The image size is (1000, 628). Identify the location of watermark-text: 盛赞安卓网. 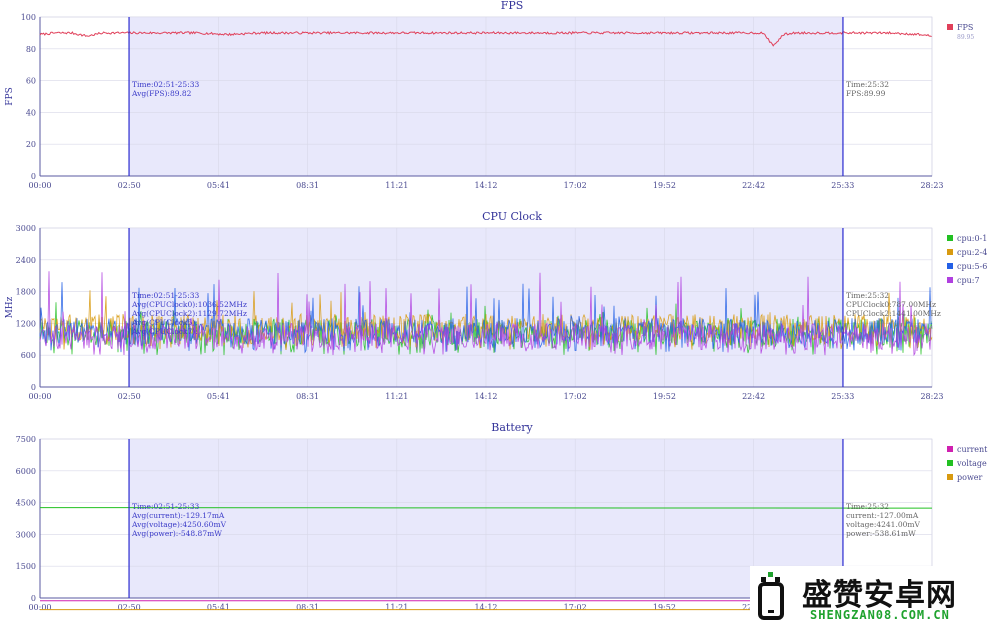
(879, 595).